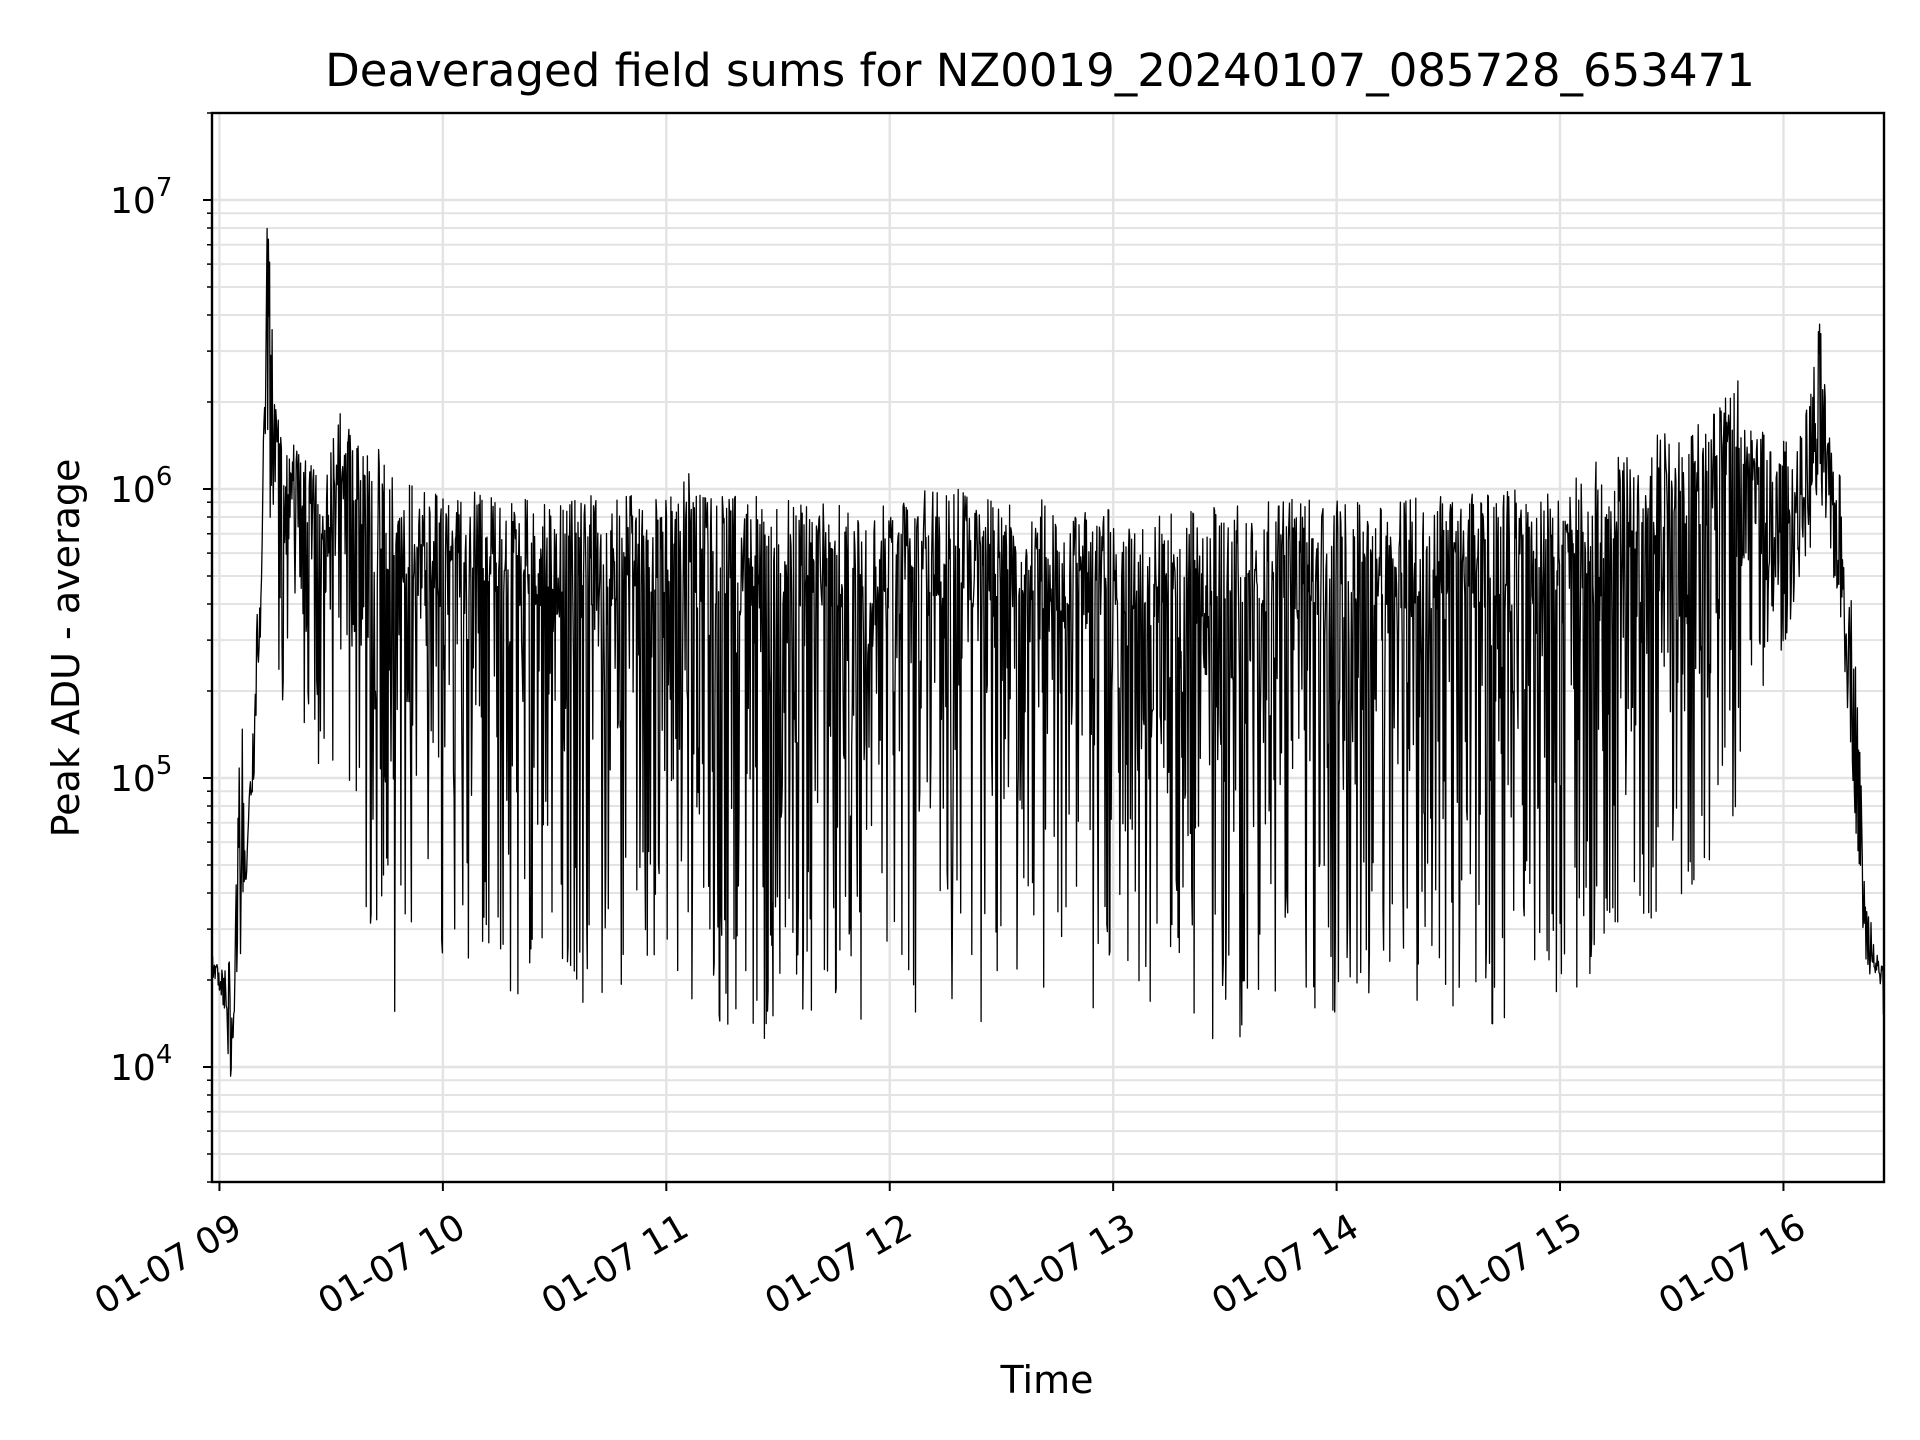 This screenshot has height=1440, width=1920. What do you see at coordinates (164, 188) in the screenshot?
I see `y-tick-label-exponent: 7` at bounding box center [164, 188].